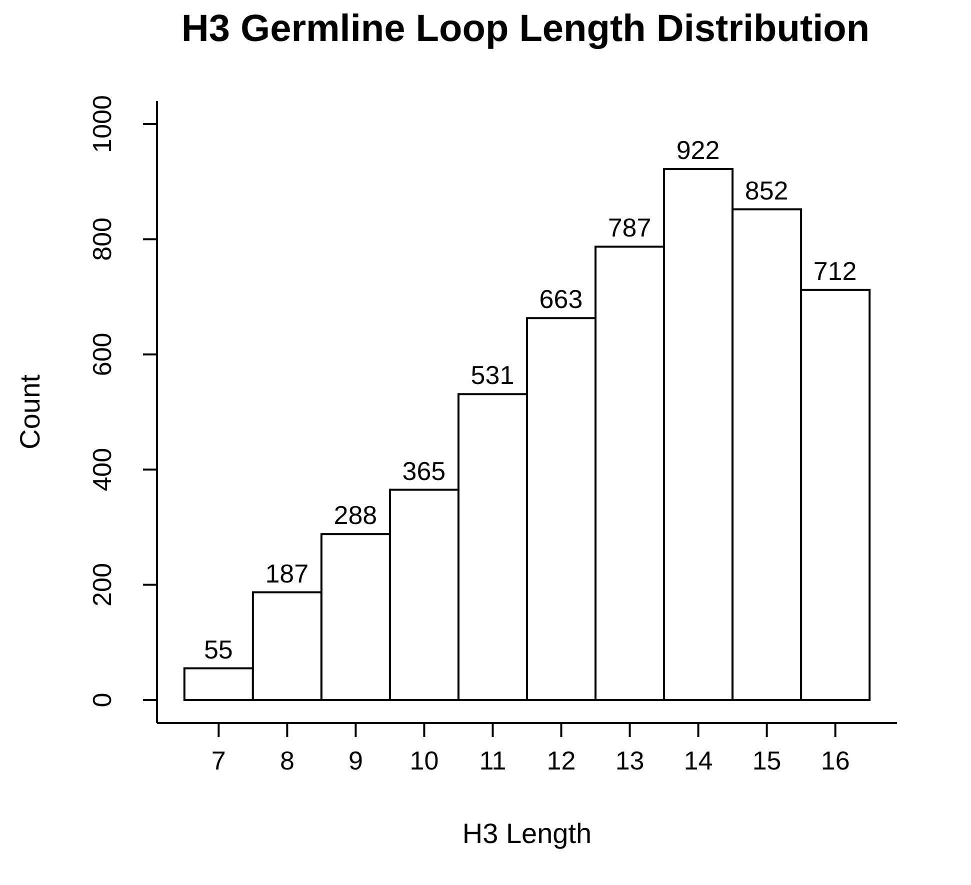 The image size is (971, 885). What do you see at coordinates (30, 412) in the screenshot?
I see `y-axis-title: Count` at bounding box center [30, 412].